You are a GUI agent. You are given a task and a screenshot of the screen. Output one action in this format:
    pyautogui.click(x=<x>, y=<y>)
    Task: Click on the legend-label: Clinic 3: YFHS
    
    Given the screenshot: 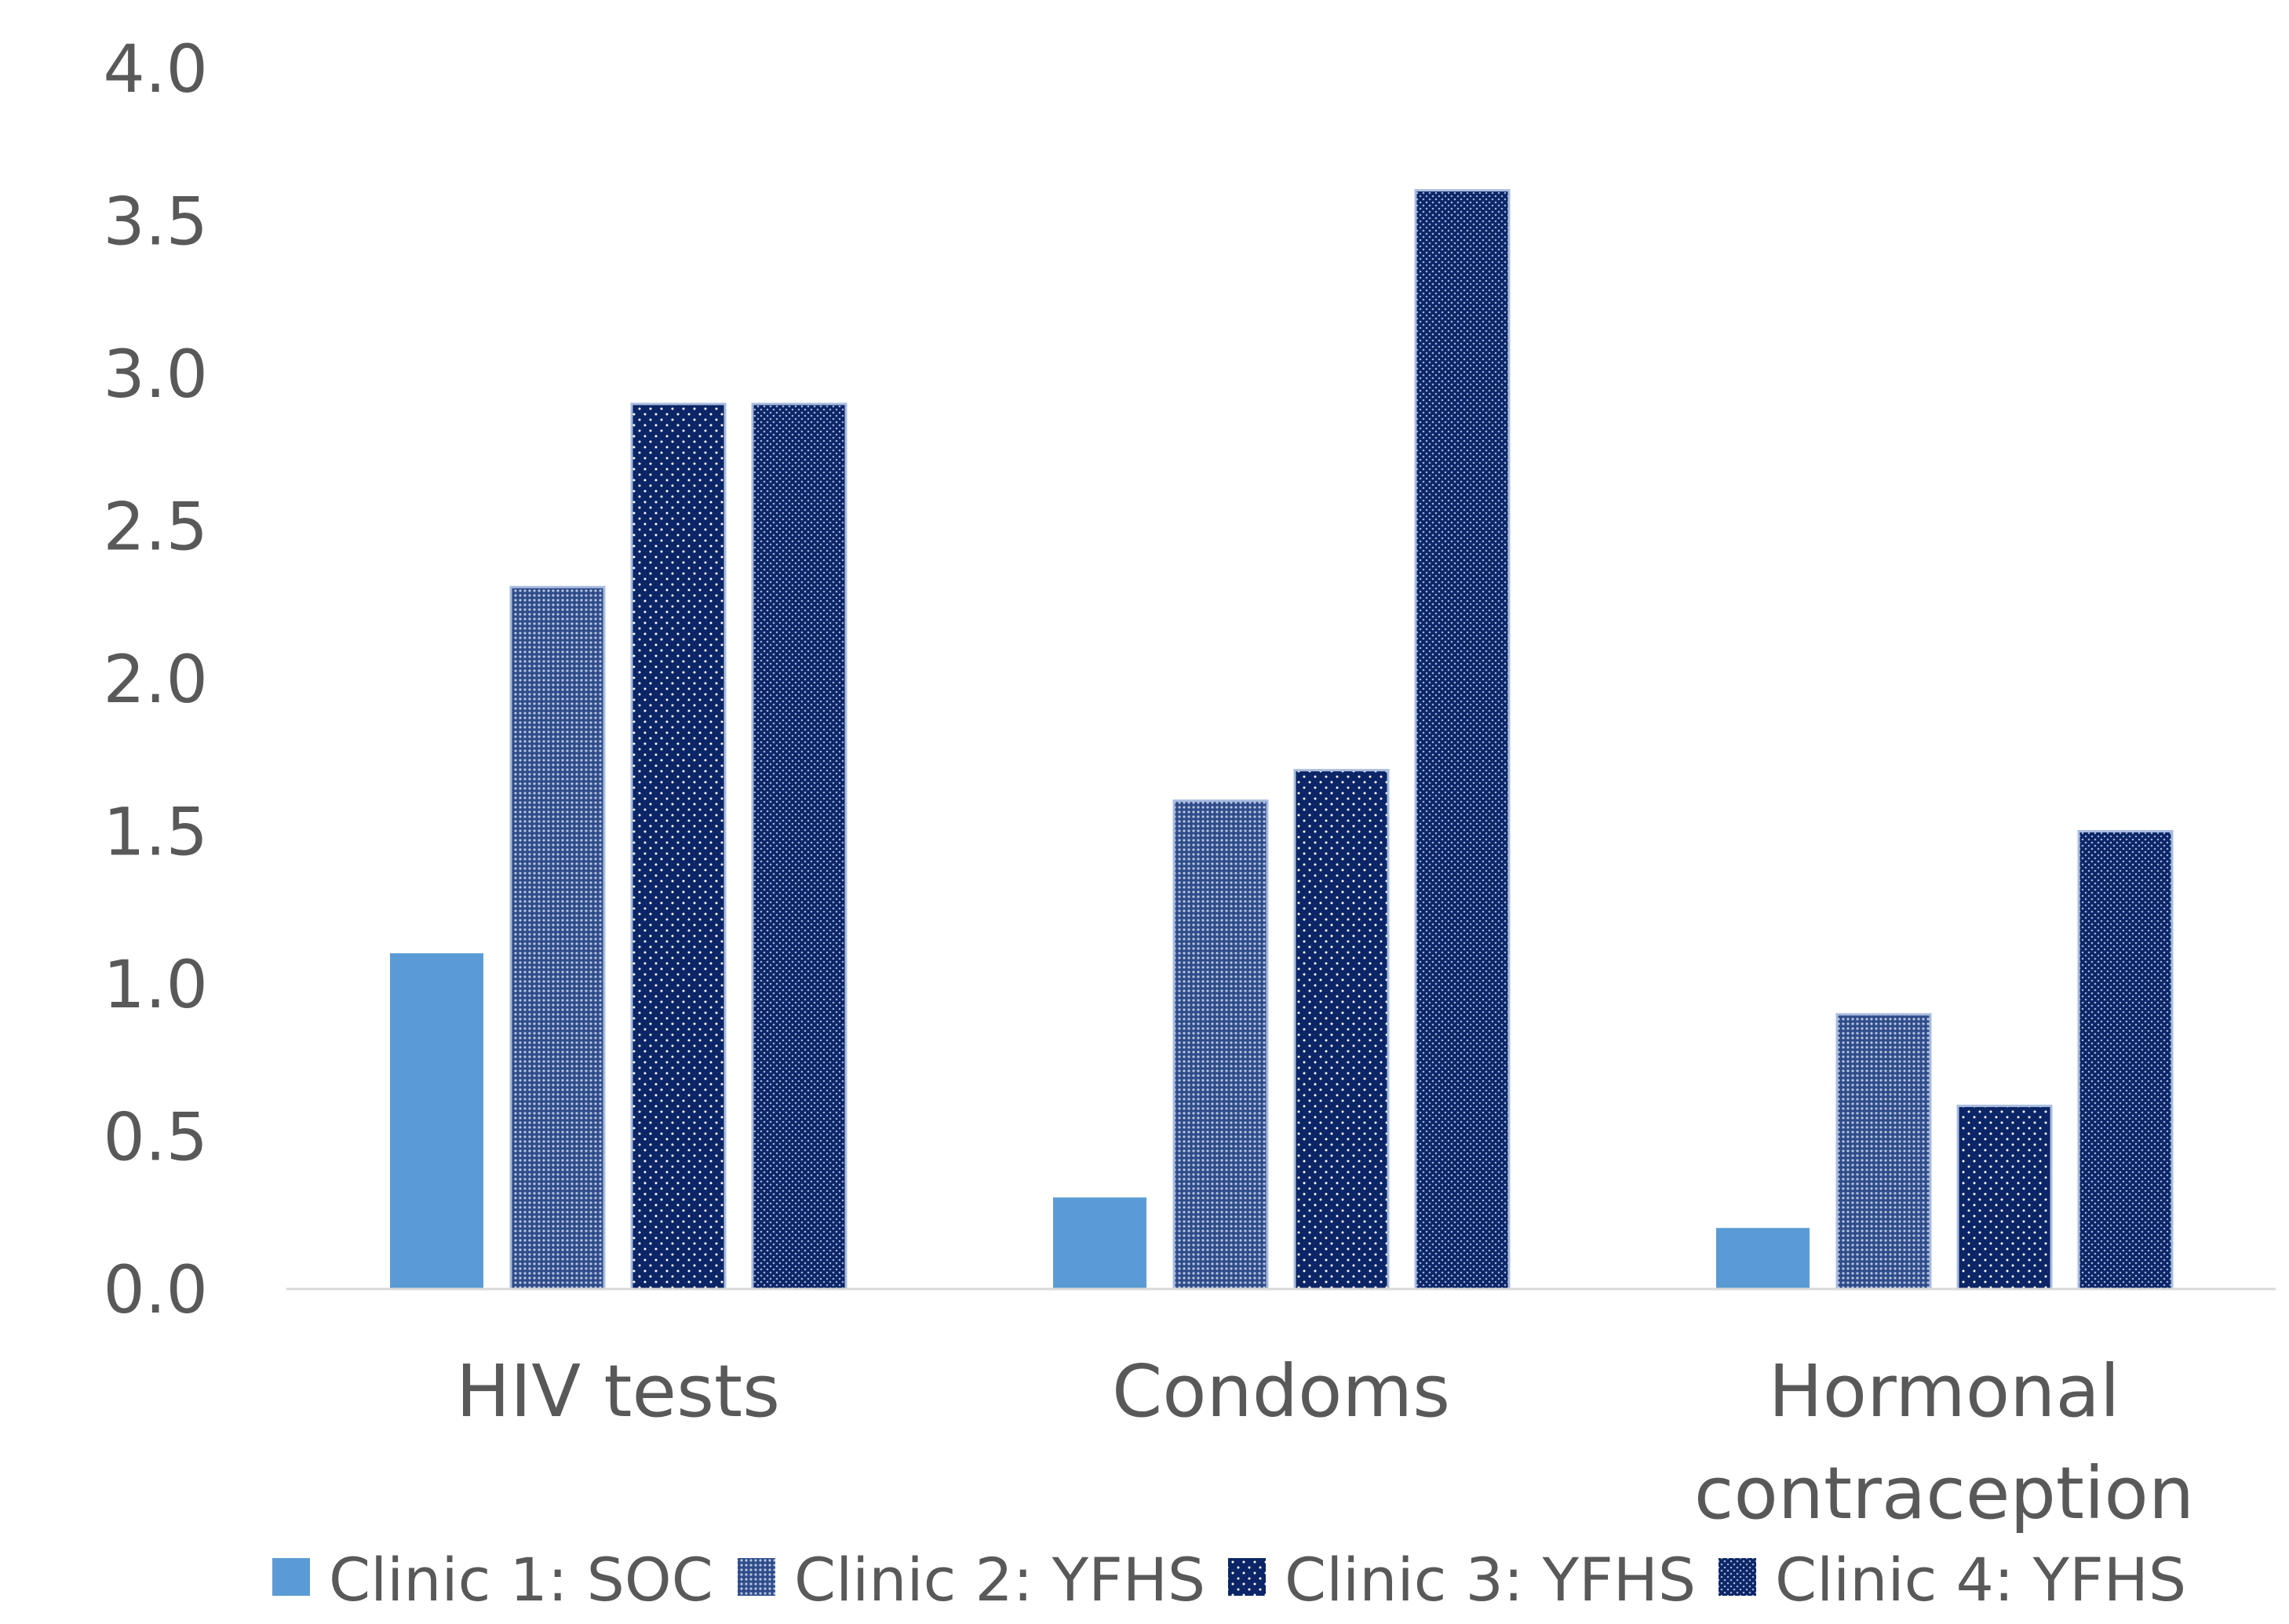 What is the action you would take?
    pyautogui.click(x=1490, y=1580)
    